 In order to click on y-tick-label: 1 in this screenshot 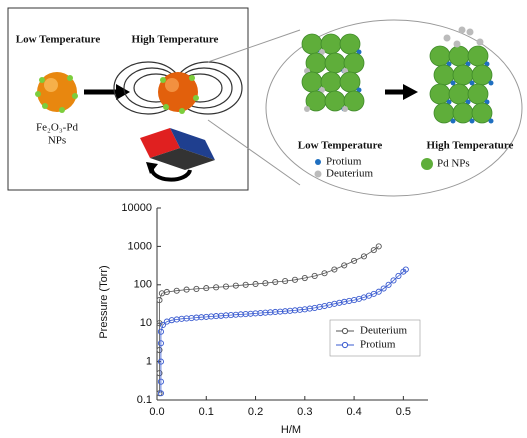, I will do `click(149, 362)`.